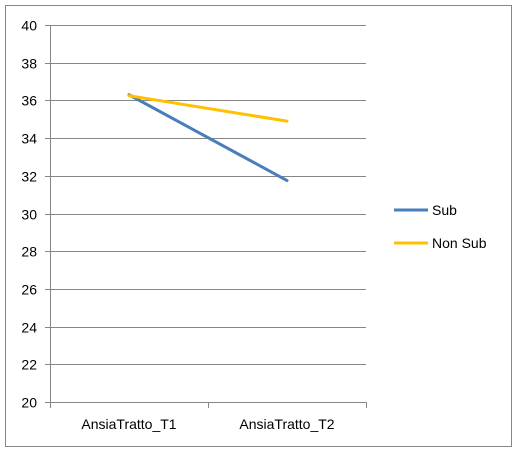 This screenshot has width=517, height=457. What do you see at coordinates (29, 215) in the screenshot?
I see `y-tick-label: 30` at bounding box center [29, 215].